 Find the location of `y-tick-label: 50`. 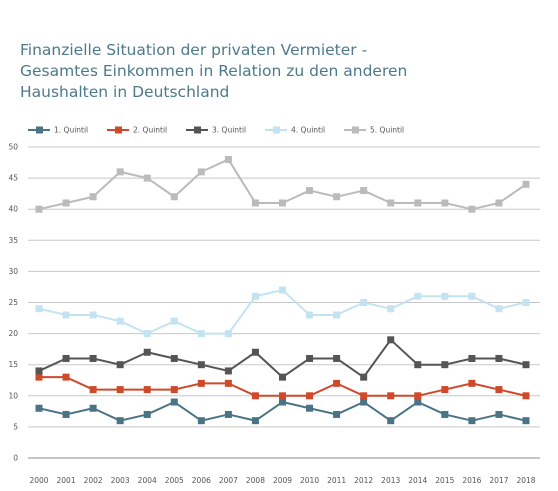

y-tick-label: 50 is located at coordinates (13, 147).